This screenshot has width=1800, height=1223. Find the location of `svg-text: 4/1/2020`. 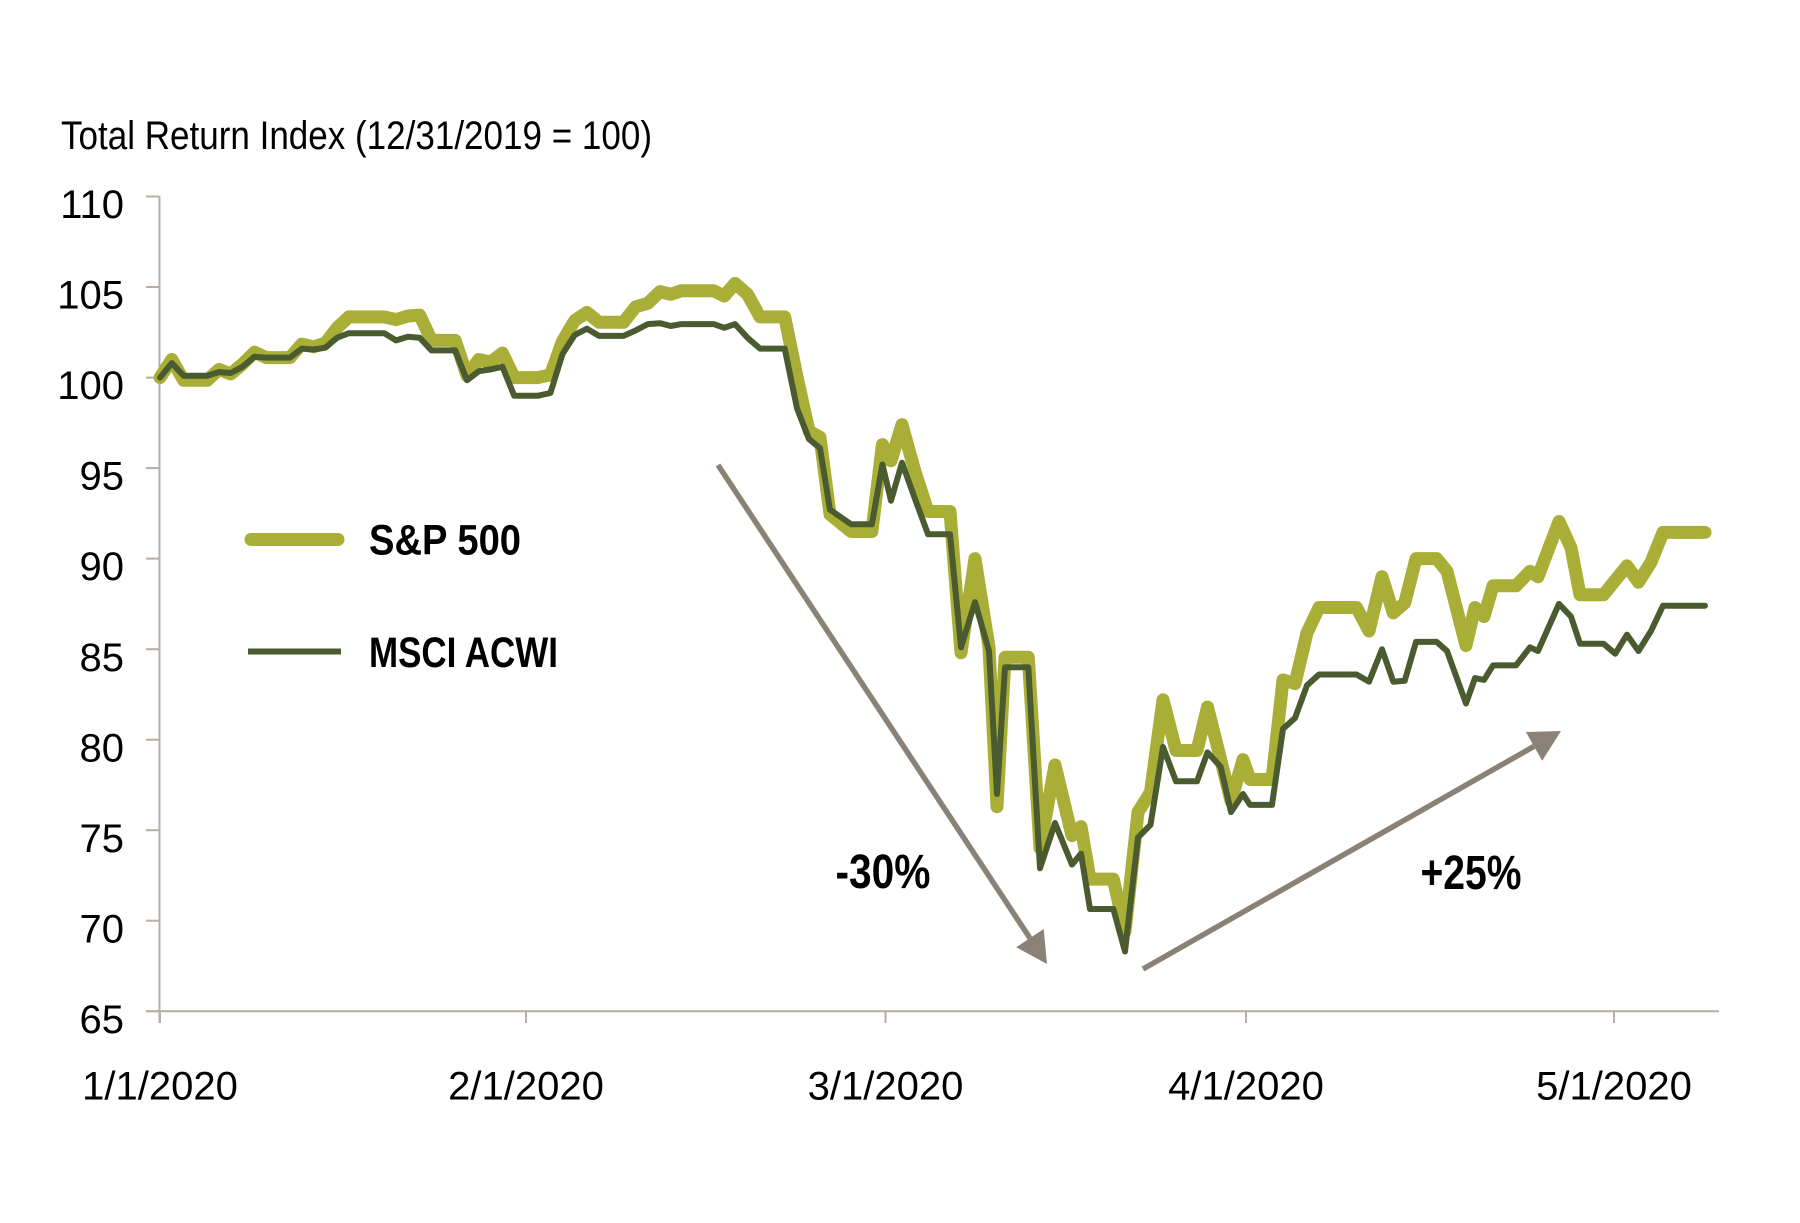

svg-text: 4/1/2020 is located at coordinates (1246, 1086).